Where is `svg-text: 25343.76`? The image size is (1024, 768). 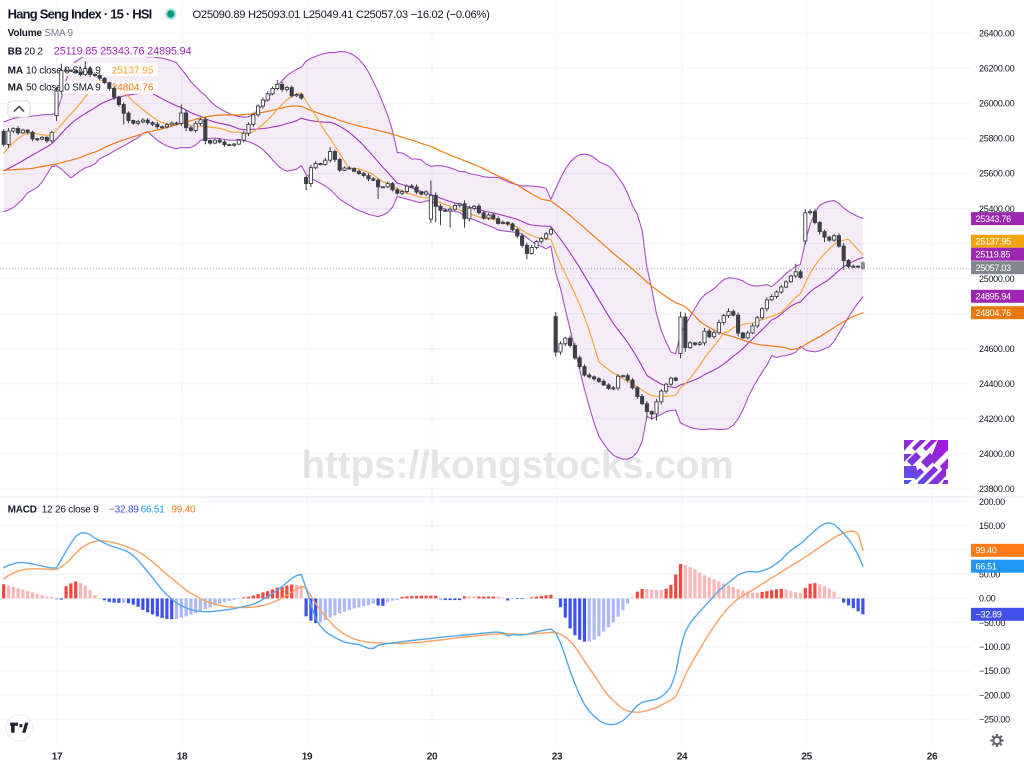
svg-text: 25343.76 is located at coordinates (994, 219).